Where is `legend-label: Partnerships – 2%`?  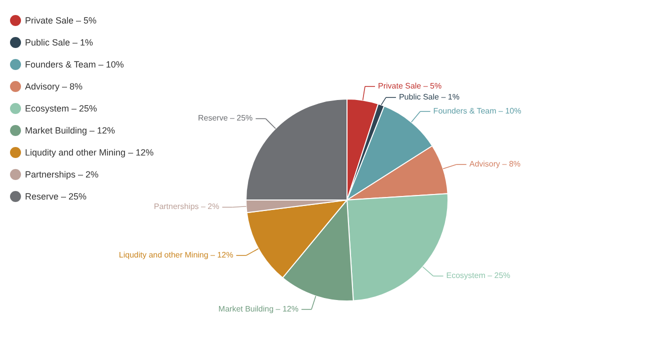 legend-label: Partnerships – 2% is located at coordinates (62, 175).